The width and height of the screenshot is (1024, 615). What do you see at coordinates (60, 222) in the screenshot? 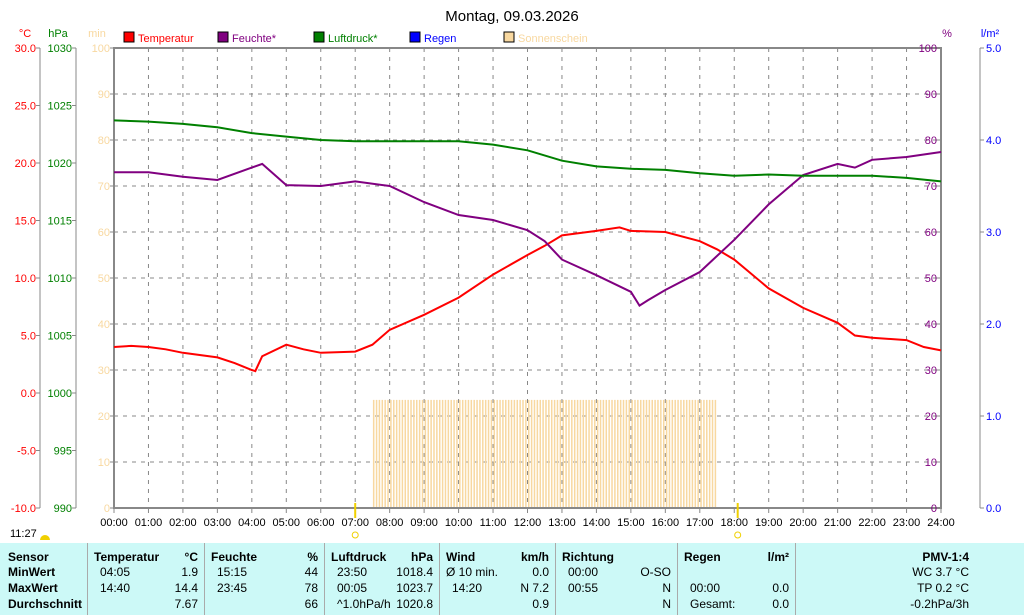
I see `tick-label-pressure: 1015` at bounding box center [60, 222].